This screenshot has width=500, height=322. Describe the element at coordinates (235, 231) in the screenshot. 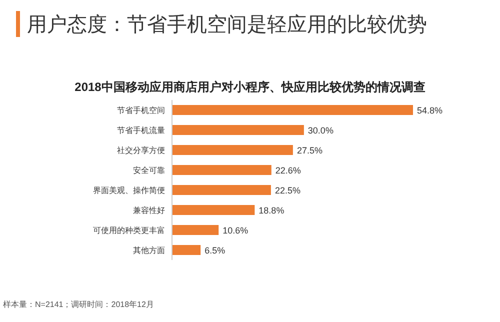

I see `data-label: 10.6%` at that location.